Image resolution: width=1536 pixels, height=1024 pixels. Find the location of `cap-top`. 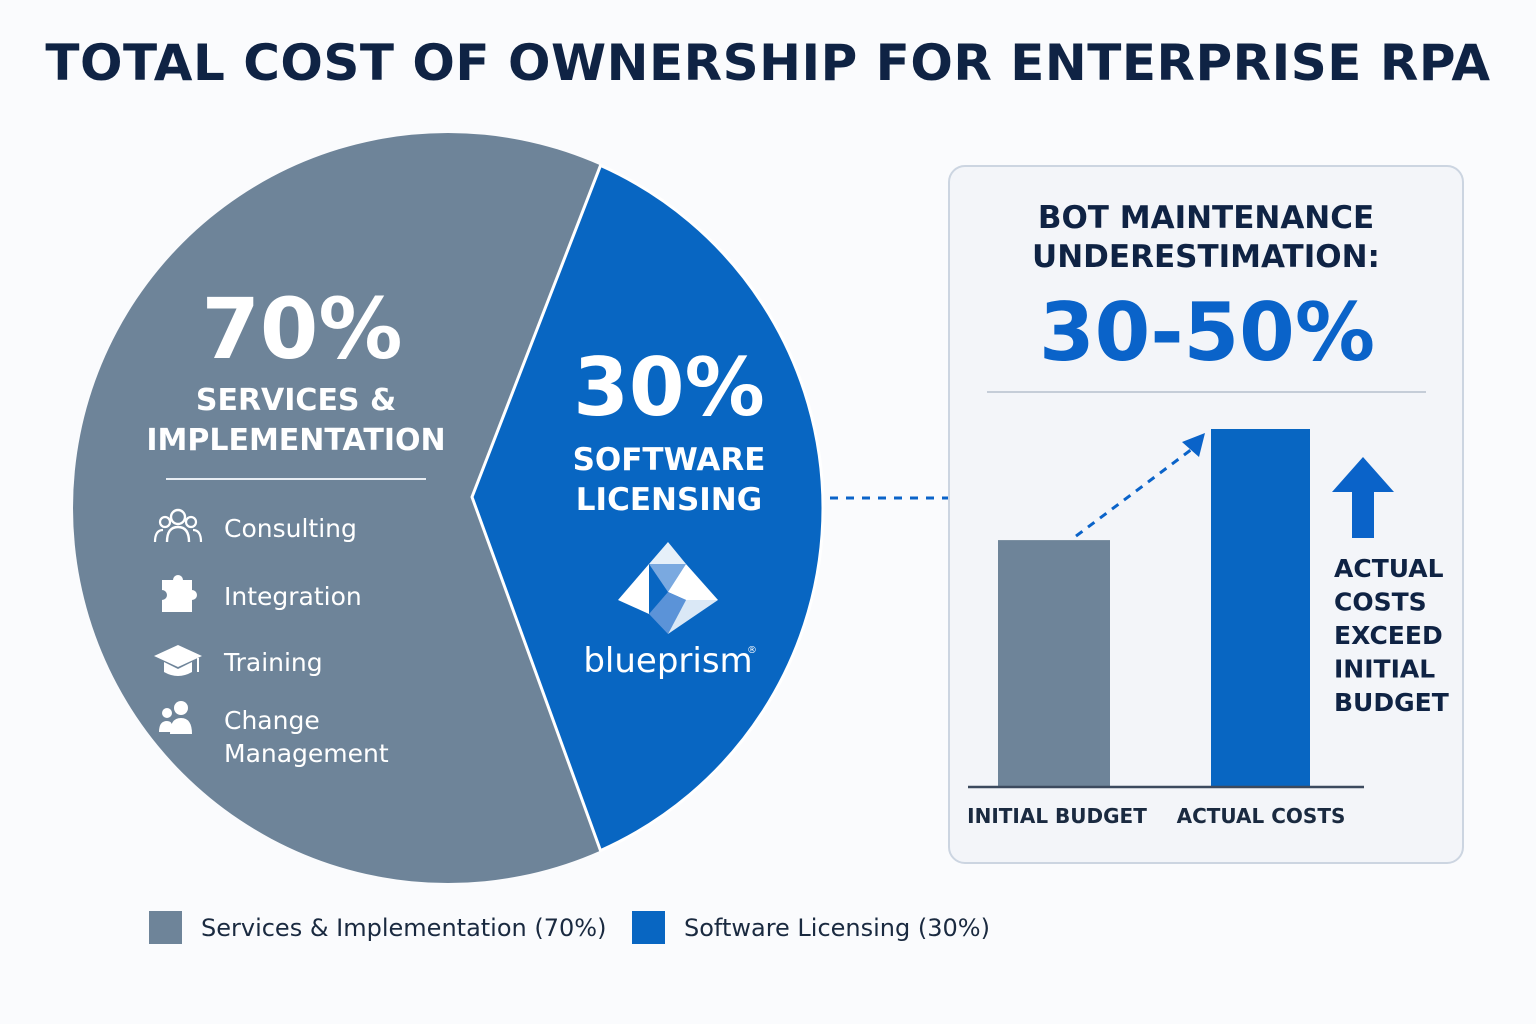

cap-top is located at coordinates (178, 656).